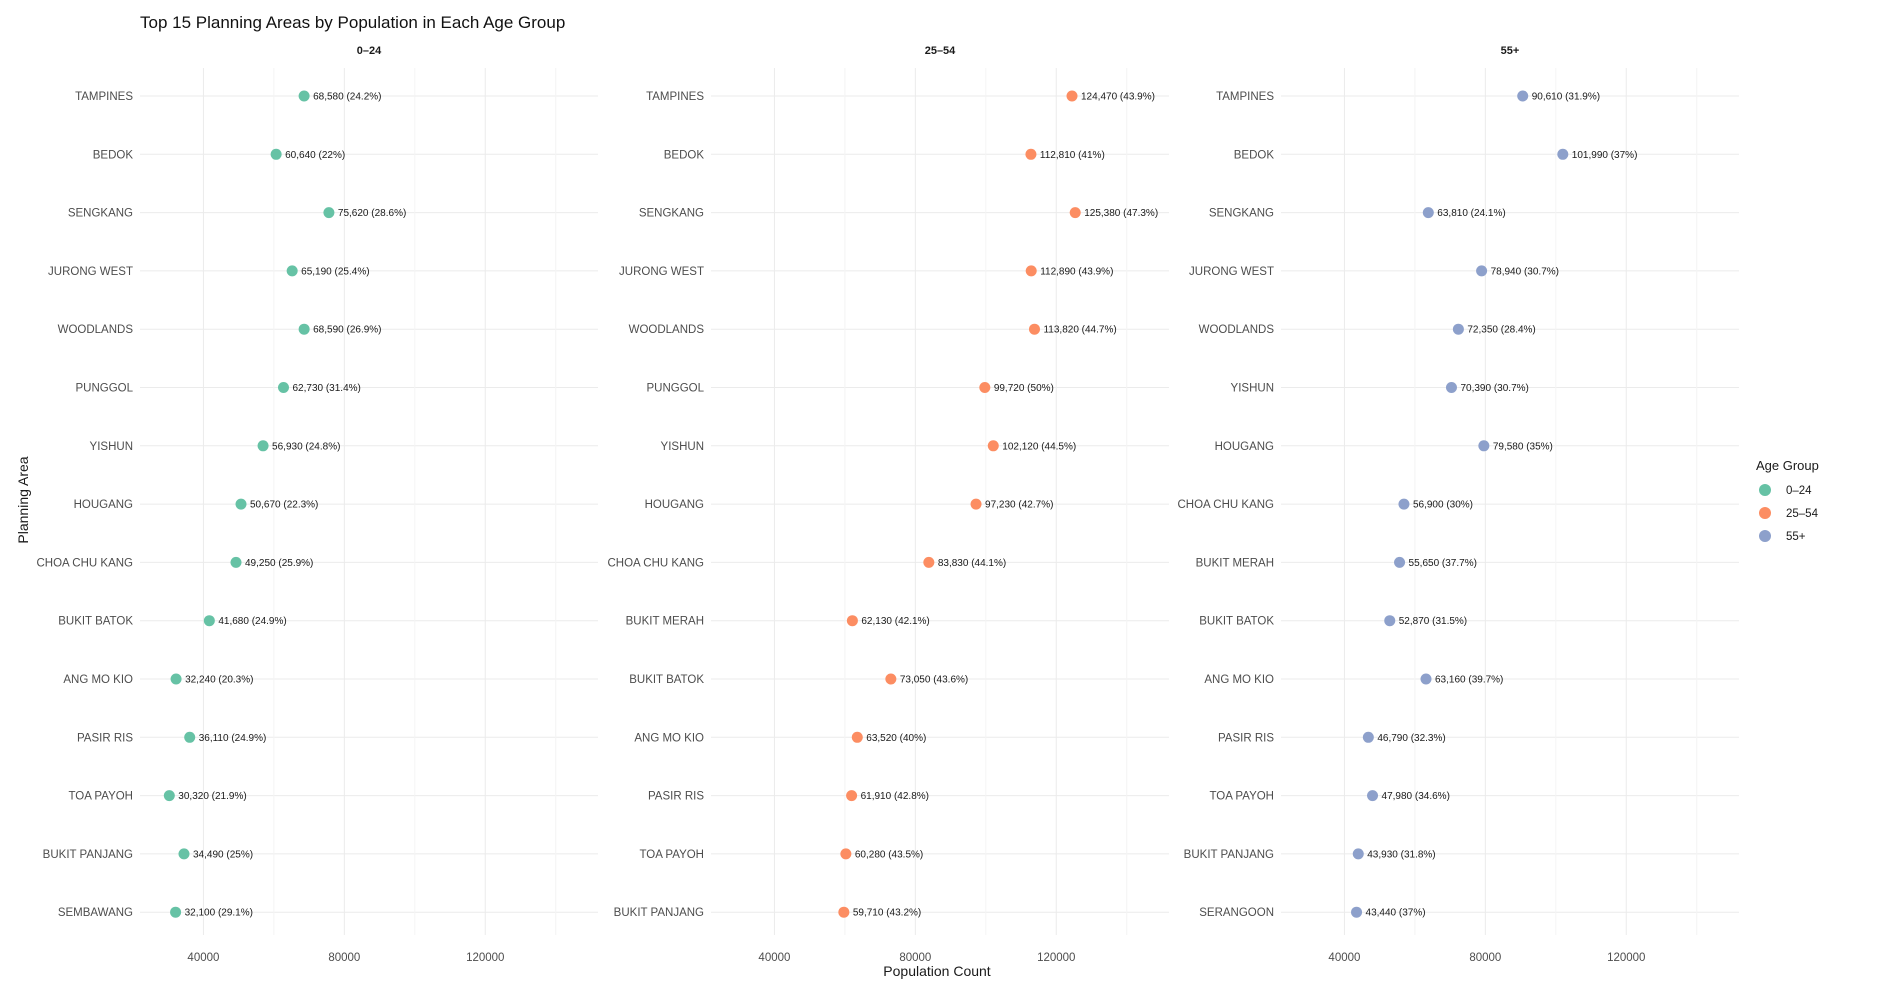  I want to click on legend-title: Age Group, so click(1787, 465).